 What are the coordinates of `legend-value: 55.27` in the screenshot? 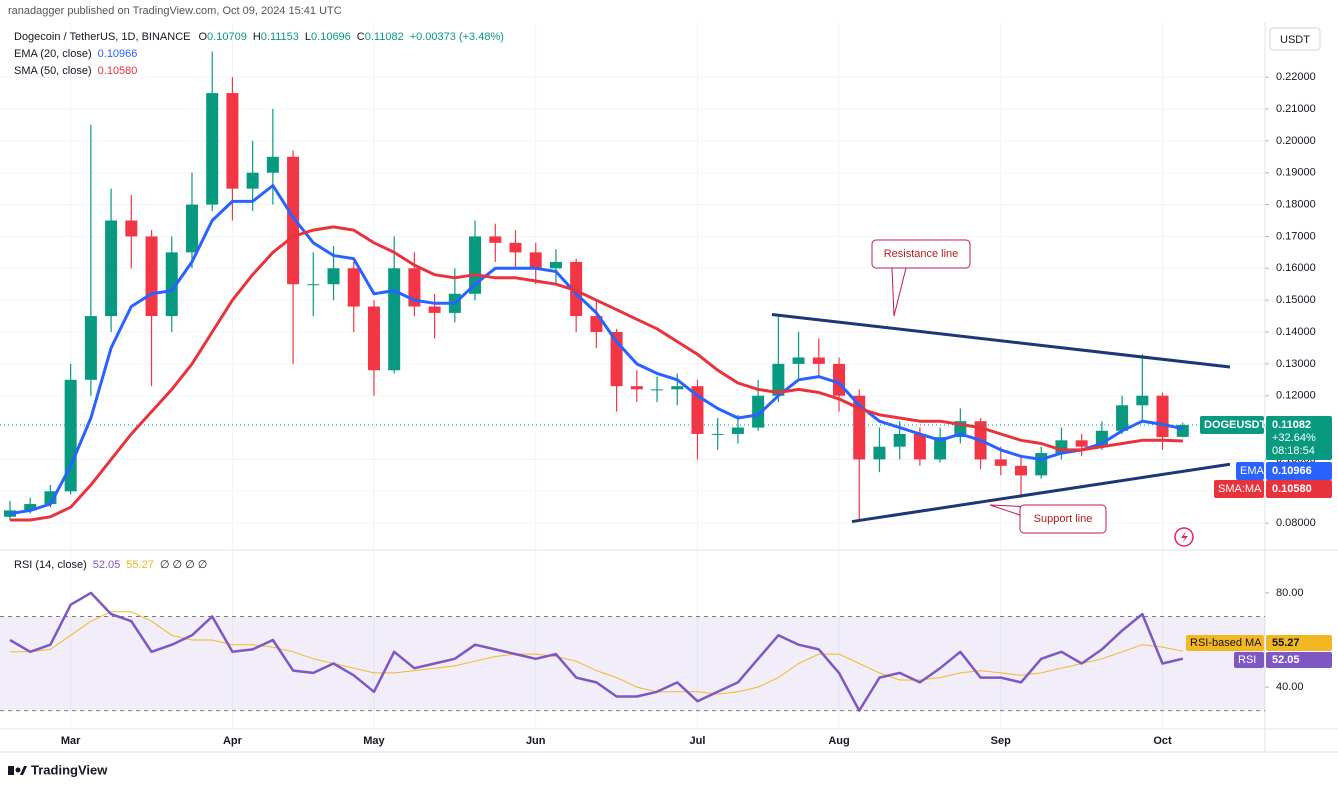 It's located at (140, 565).